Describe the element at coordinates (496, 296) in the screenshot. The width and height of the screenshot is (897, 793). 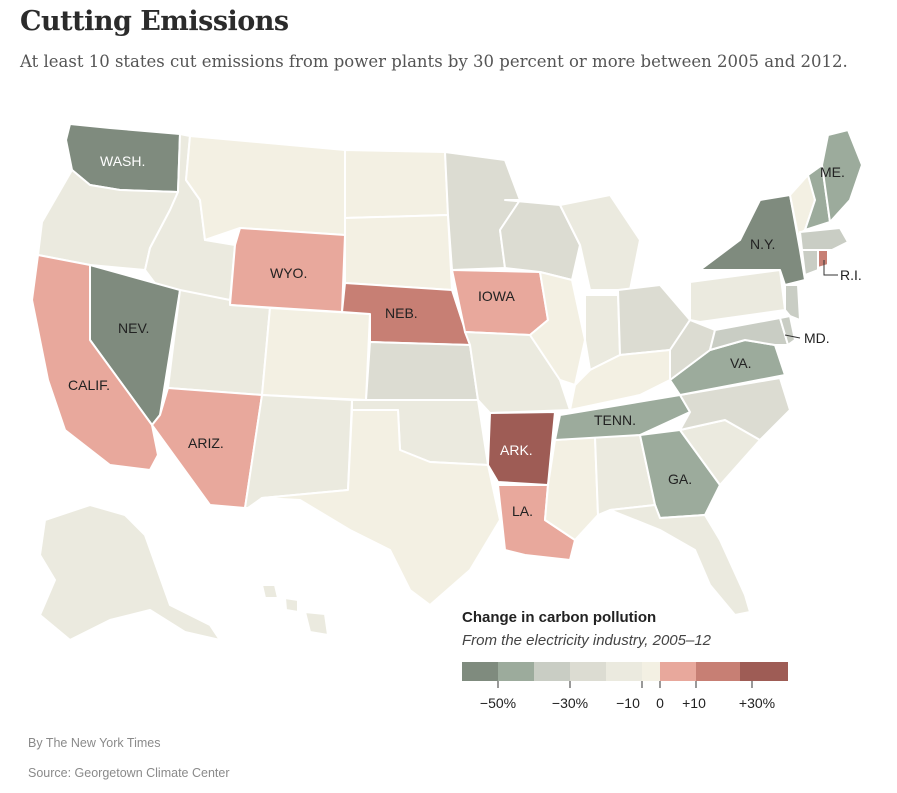
I see `label-iowa: IOWA` at that location.